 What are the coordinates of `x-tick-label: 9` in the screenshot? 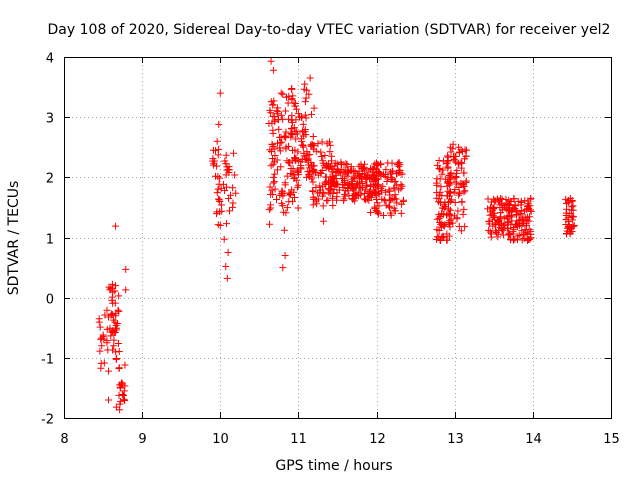 It's located at (142, 439).